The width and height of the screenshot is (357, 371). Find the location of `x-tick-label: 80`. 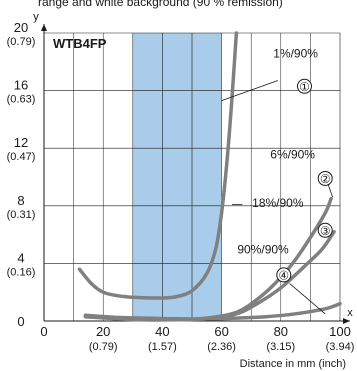

x-tick-label: 80 is located at coordinates (281, 331).